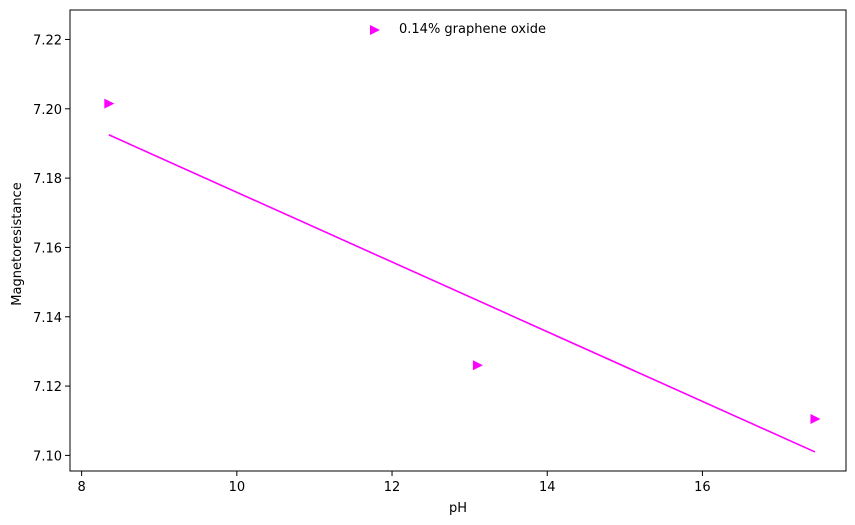  I want to click on x-tick-label: 16, so click(702, 487).